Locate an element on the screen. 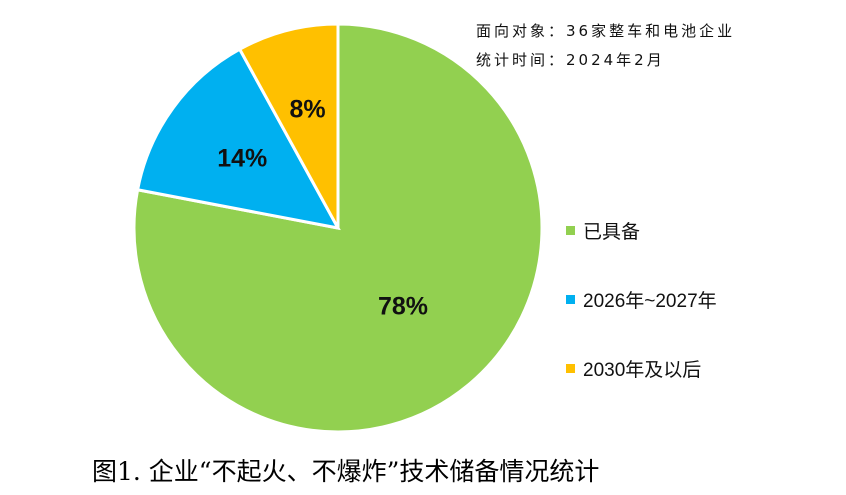 The width and height of the screenshot is (846, 495). pie-label-2026-2027: 14% is located at coordinates (242, 158).